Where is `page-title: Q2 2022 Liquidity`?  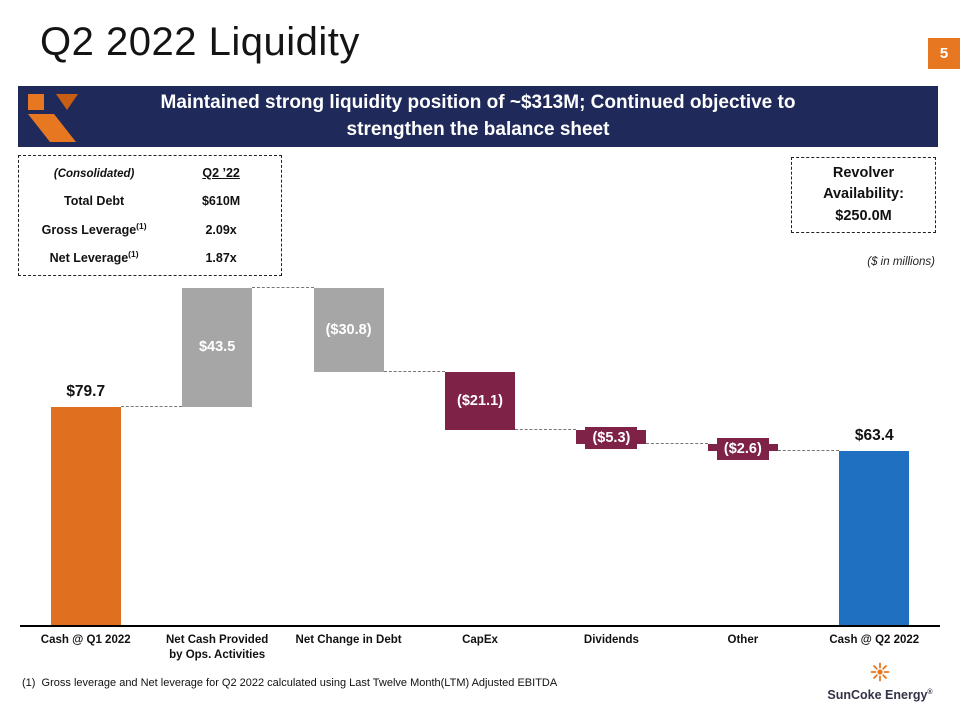 page-title: Q2 2022 Liquidity is located at coordinates (200, 42).